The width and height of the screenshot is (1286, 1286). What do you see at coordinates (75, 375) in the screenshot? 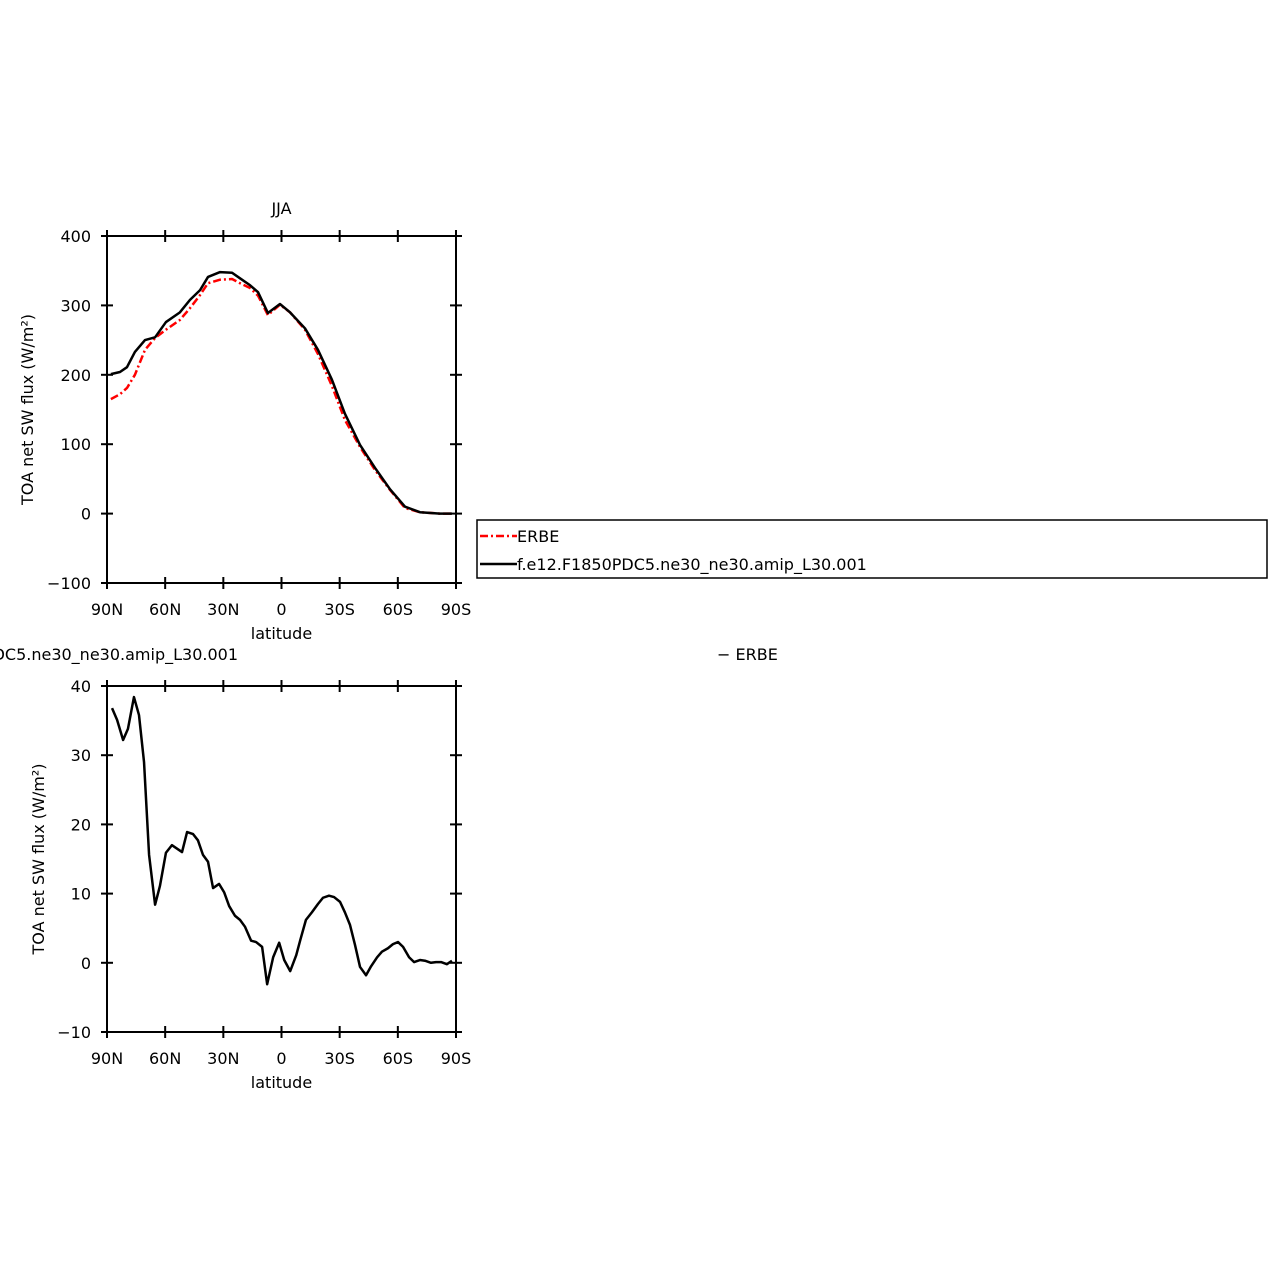
I see `y-tick-label: 200` at bounding box center [75, 375].